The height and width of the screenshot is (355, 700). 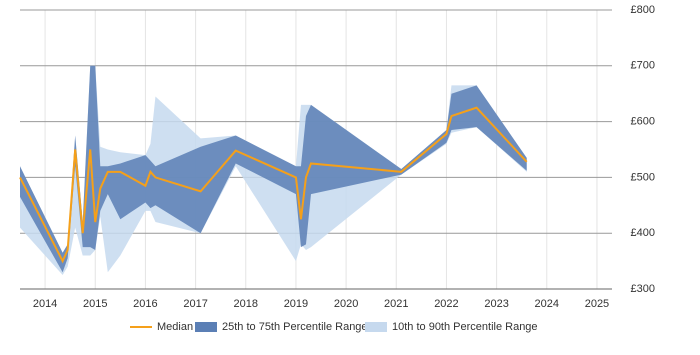 What do you see at coordinates (296, 304) in the screenshot?
I see `x-tick-label: 2019` at bounding box center [296, 304].